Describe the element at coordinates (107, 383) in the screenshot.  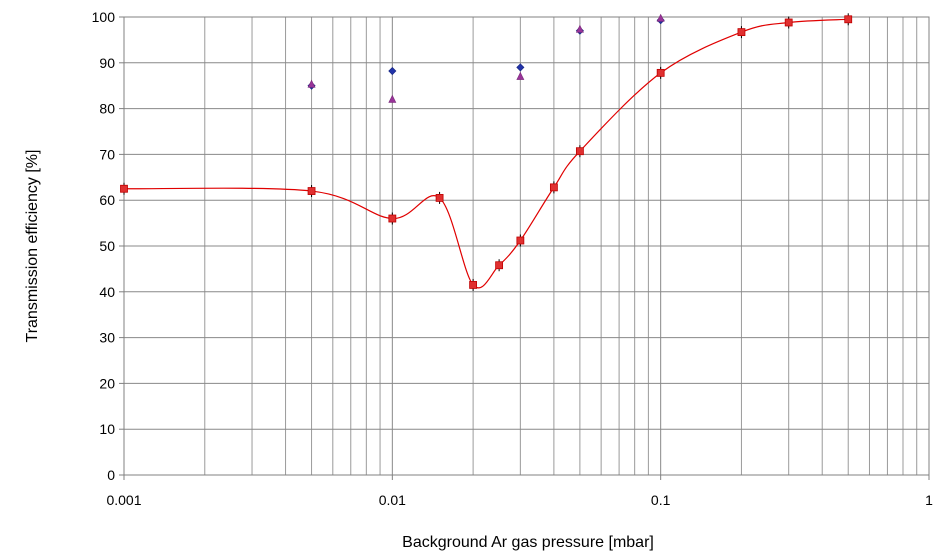
I see `y-tick-label: 20` at that location.